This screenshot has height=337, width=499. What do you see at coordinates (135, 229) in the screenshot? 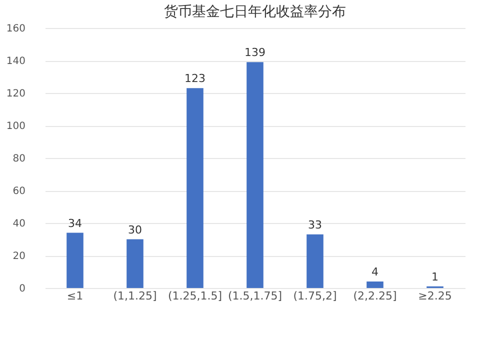
I see `data-label: 30` at bounding box center [135, 229].